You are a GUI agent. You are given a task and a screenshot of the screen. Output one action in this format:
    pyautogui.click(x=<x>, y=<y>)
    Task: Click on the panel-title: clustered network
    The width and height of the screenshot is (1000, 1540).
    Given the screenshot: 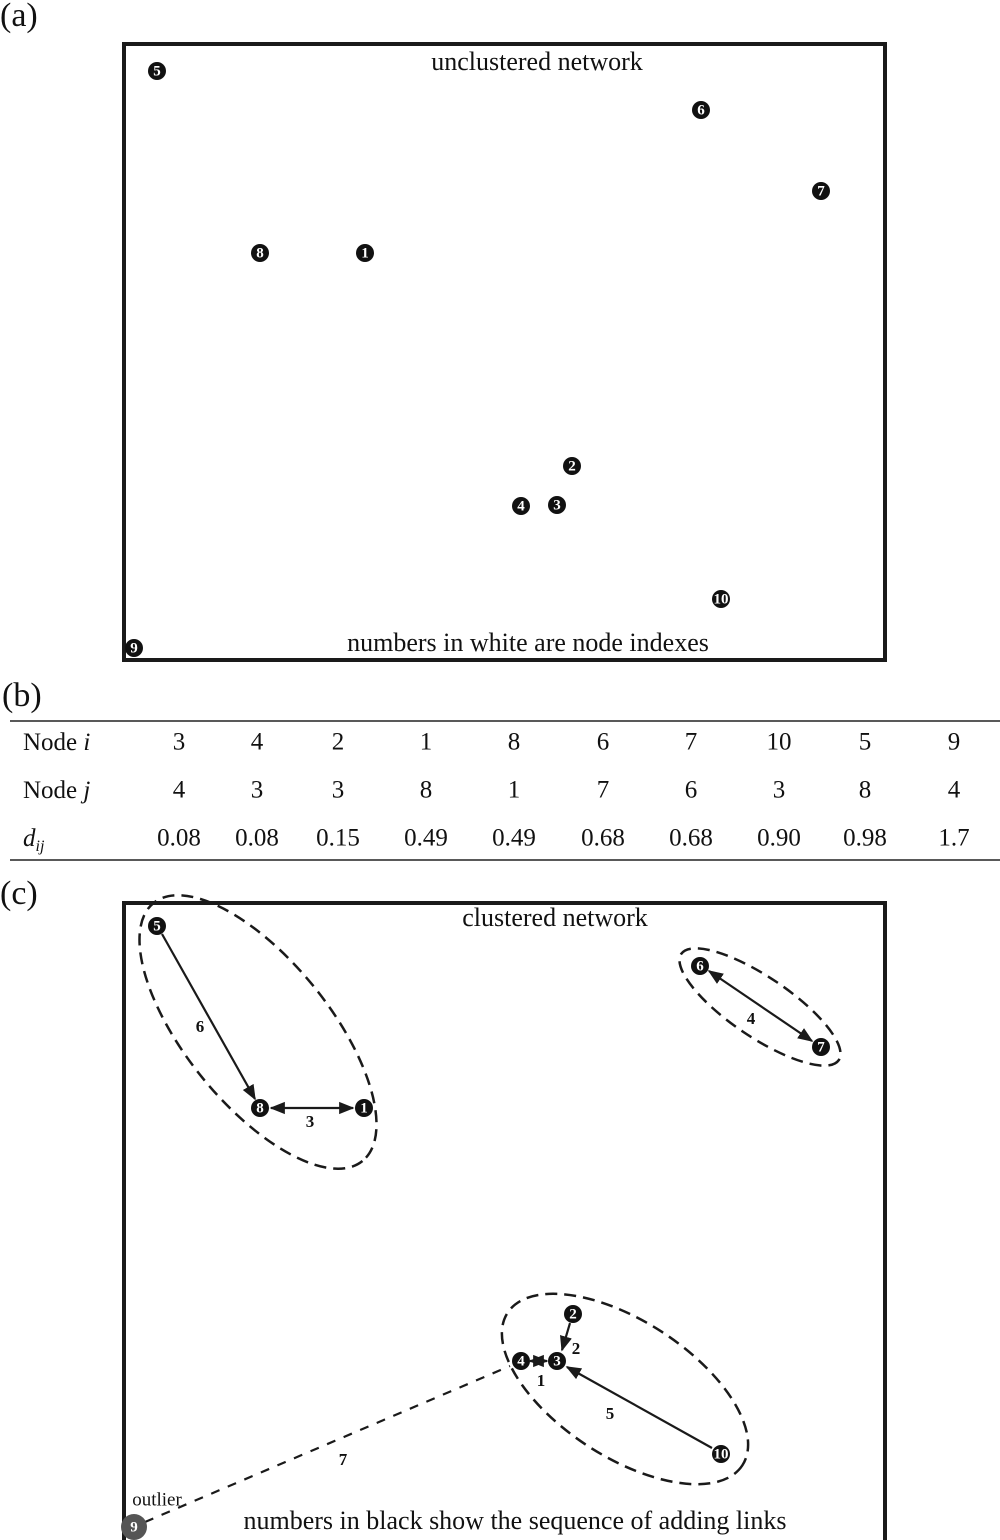 What is the action you would take?
    pyautogui.click(x=555, y=917)
    